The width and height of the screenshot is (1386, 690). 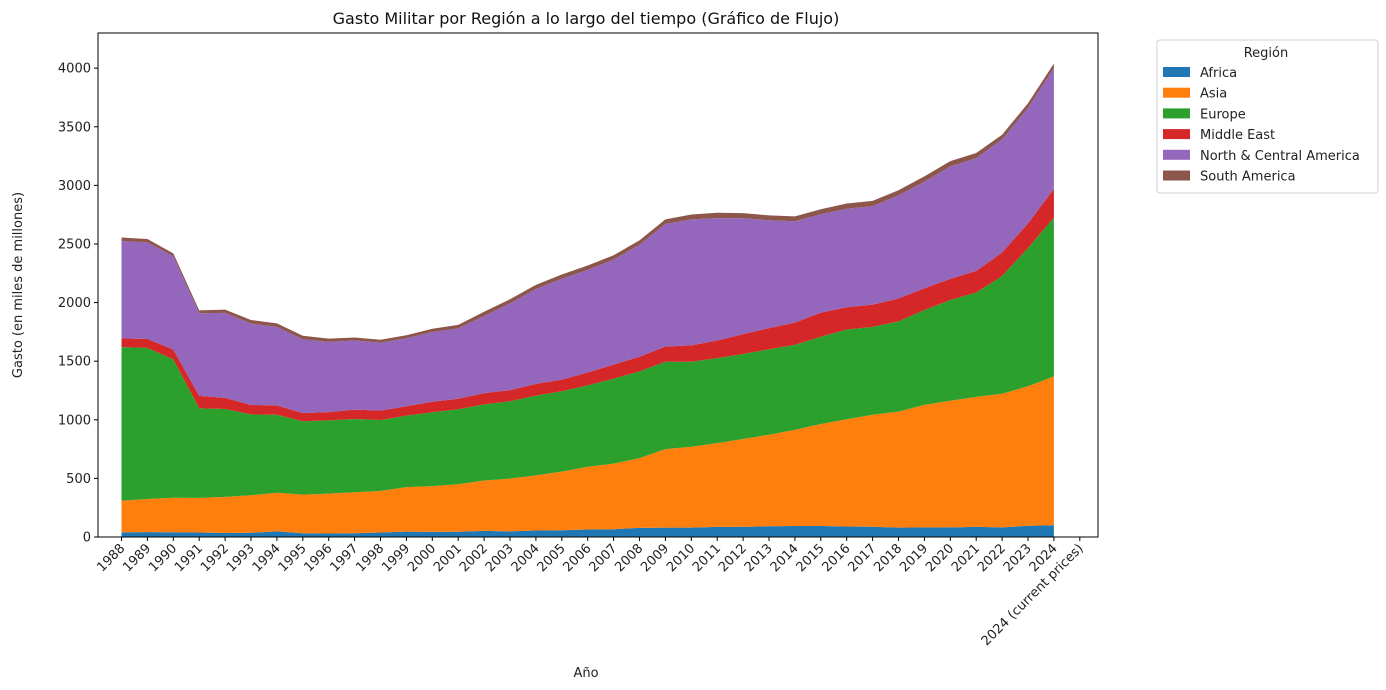 I want to click on y-axis-title: Gasto (en miles de millones), so click(x=18, y=285).